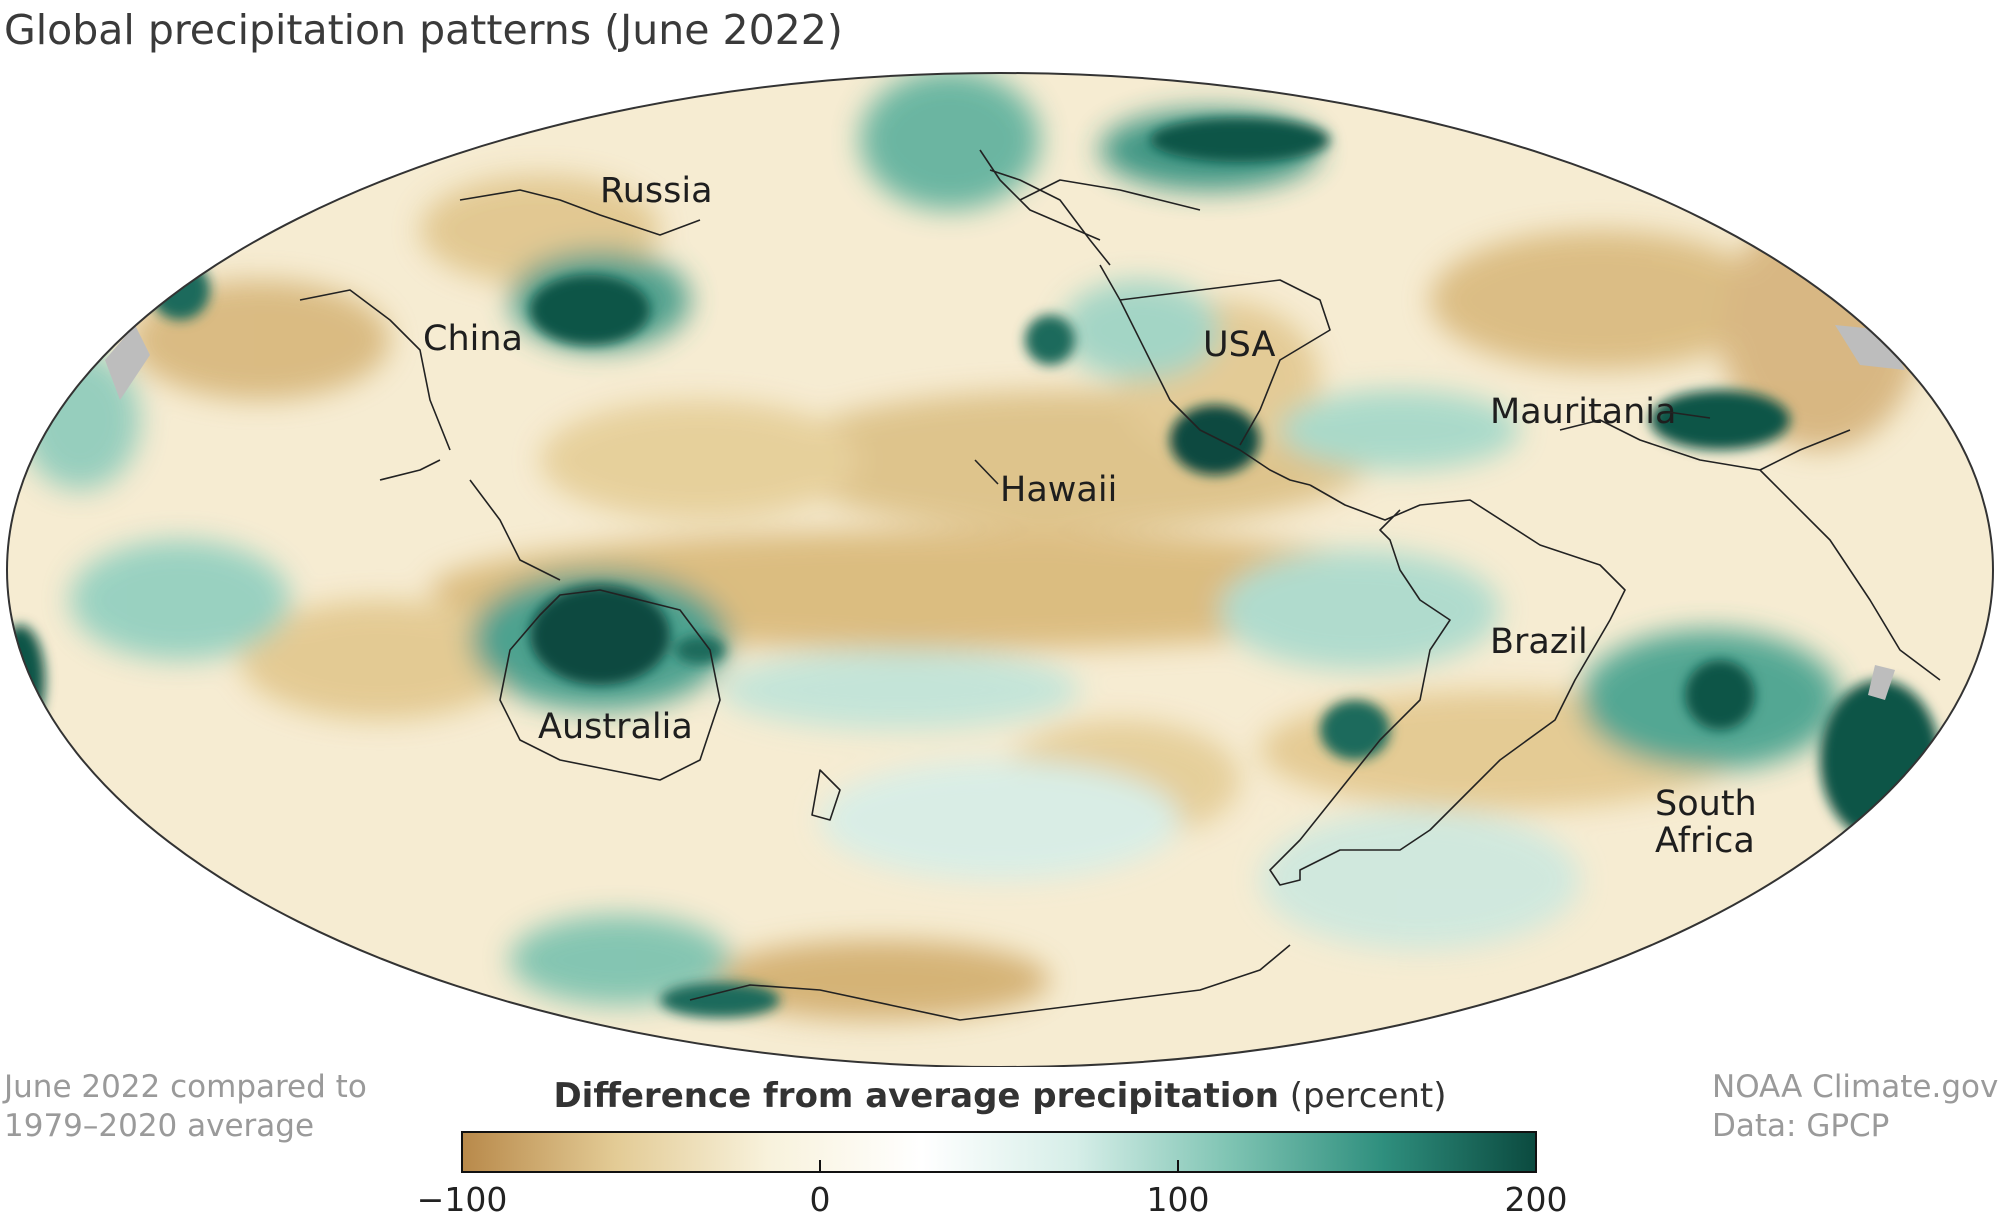  Describe the element at coordinates (820, 1199) in the screenshot. I see `colorbar-tick-label: 0` at that location.